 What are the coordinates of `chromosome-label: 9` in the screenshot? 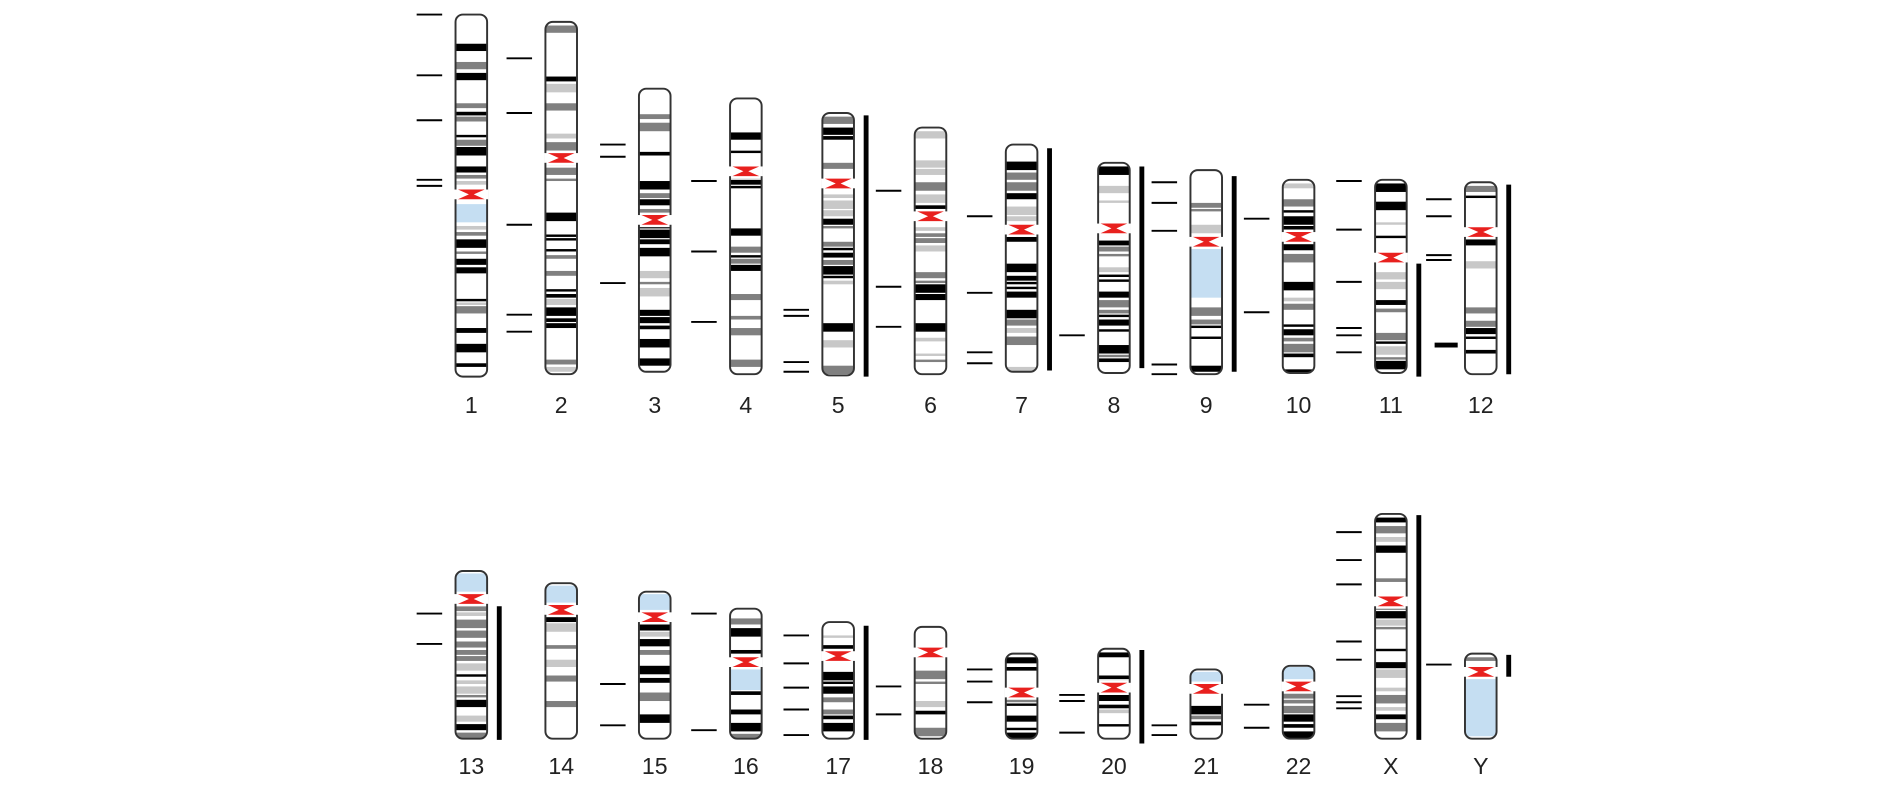 It's located at (1206, 405).